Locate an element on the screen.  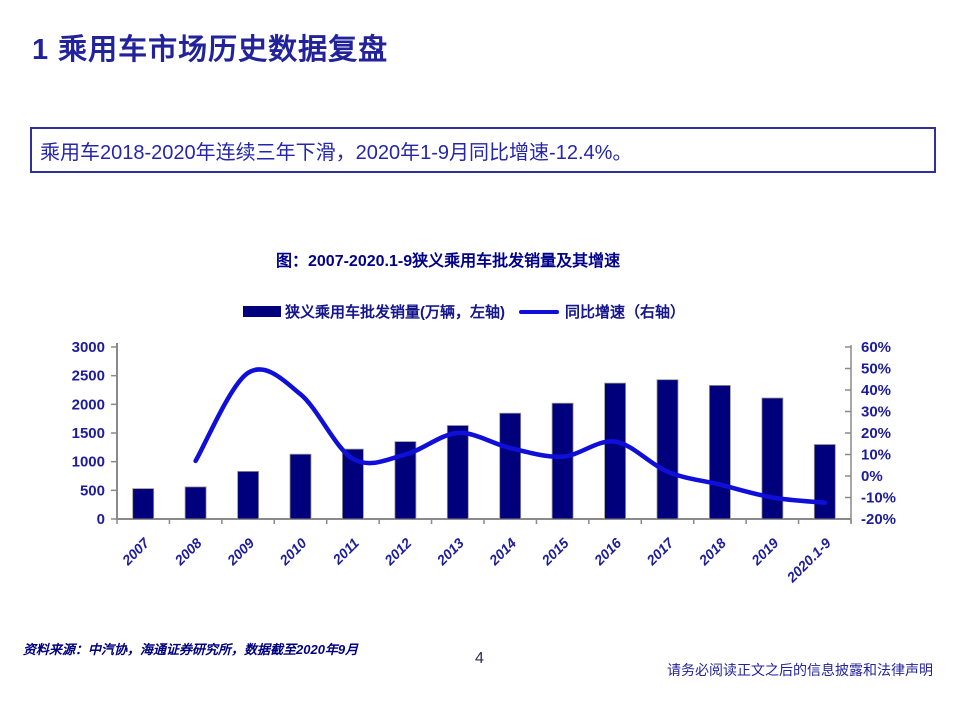
x-axis-label-2019: 2019 is located at coordinates (764, 552).